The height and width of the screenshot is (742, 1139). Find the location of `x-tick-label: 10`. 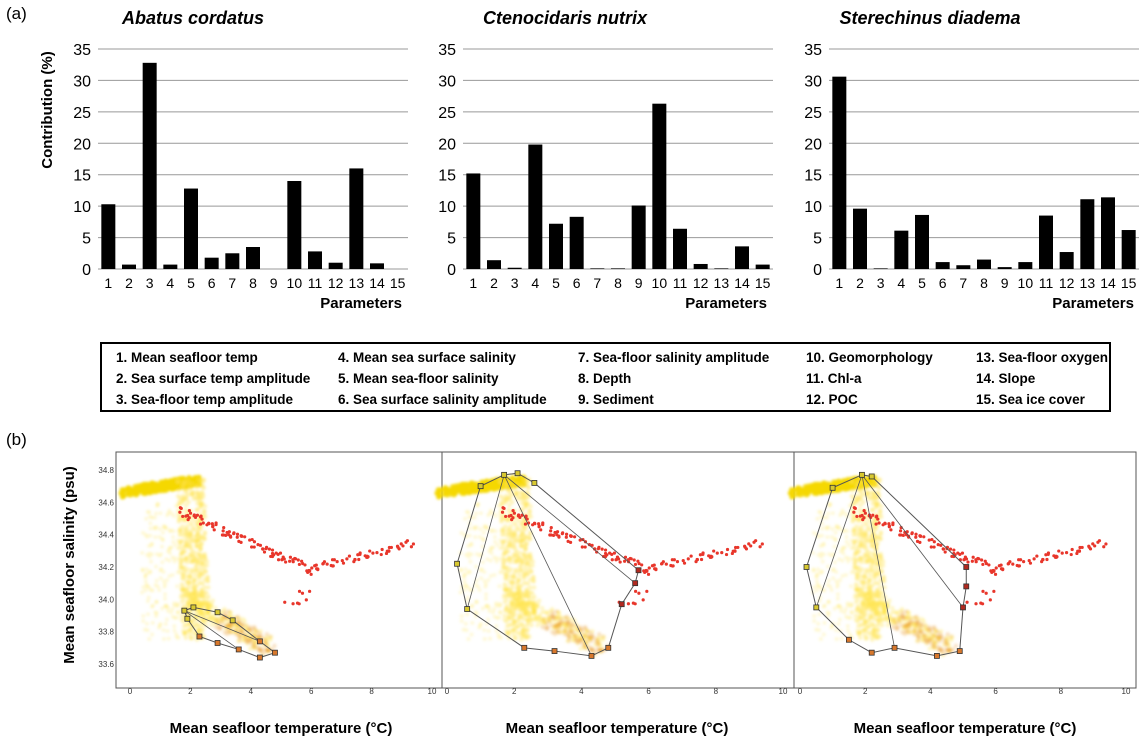

x-tick-label: 10 is located at coordinates (432, 691).